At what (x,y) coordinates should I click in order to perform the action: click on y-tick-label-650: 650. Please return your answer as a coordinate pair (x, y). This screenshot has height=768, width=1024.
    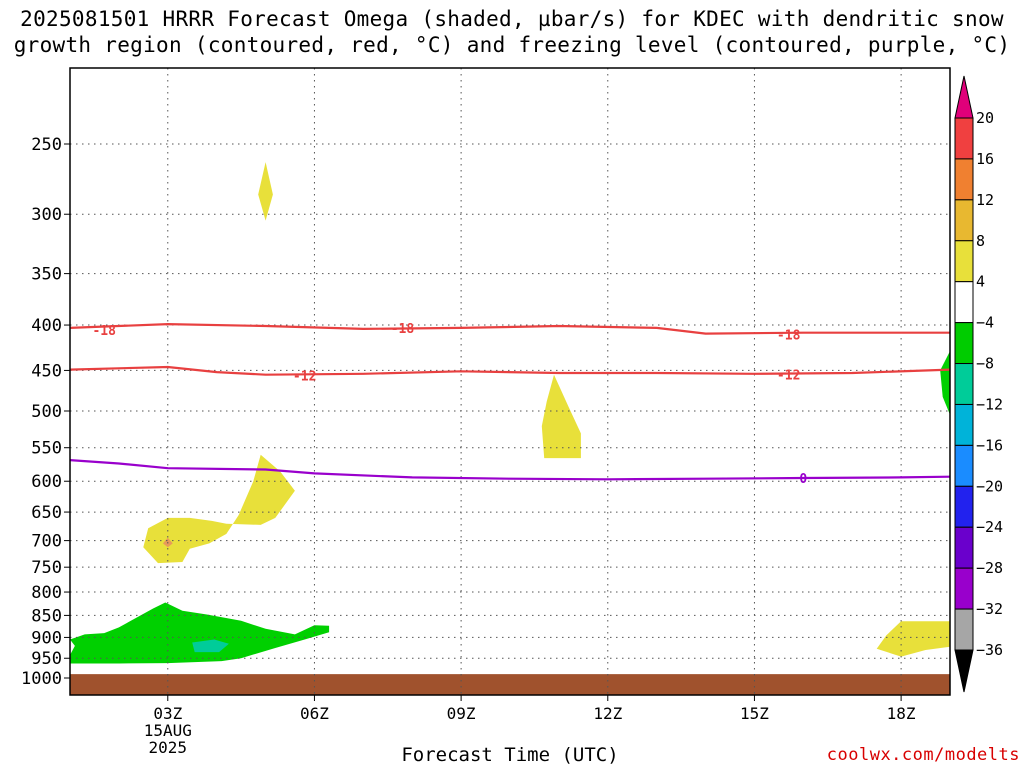
    Looking at the image, I should click on (46, 513).